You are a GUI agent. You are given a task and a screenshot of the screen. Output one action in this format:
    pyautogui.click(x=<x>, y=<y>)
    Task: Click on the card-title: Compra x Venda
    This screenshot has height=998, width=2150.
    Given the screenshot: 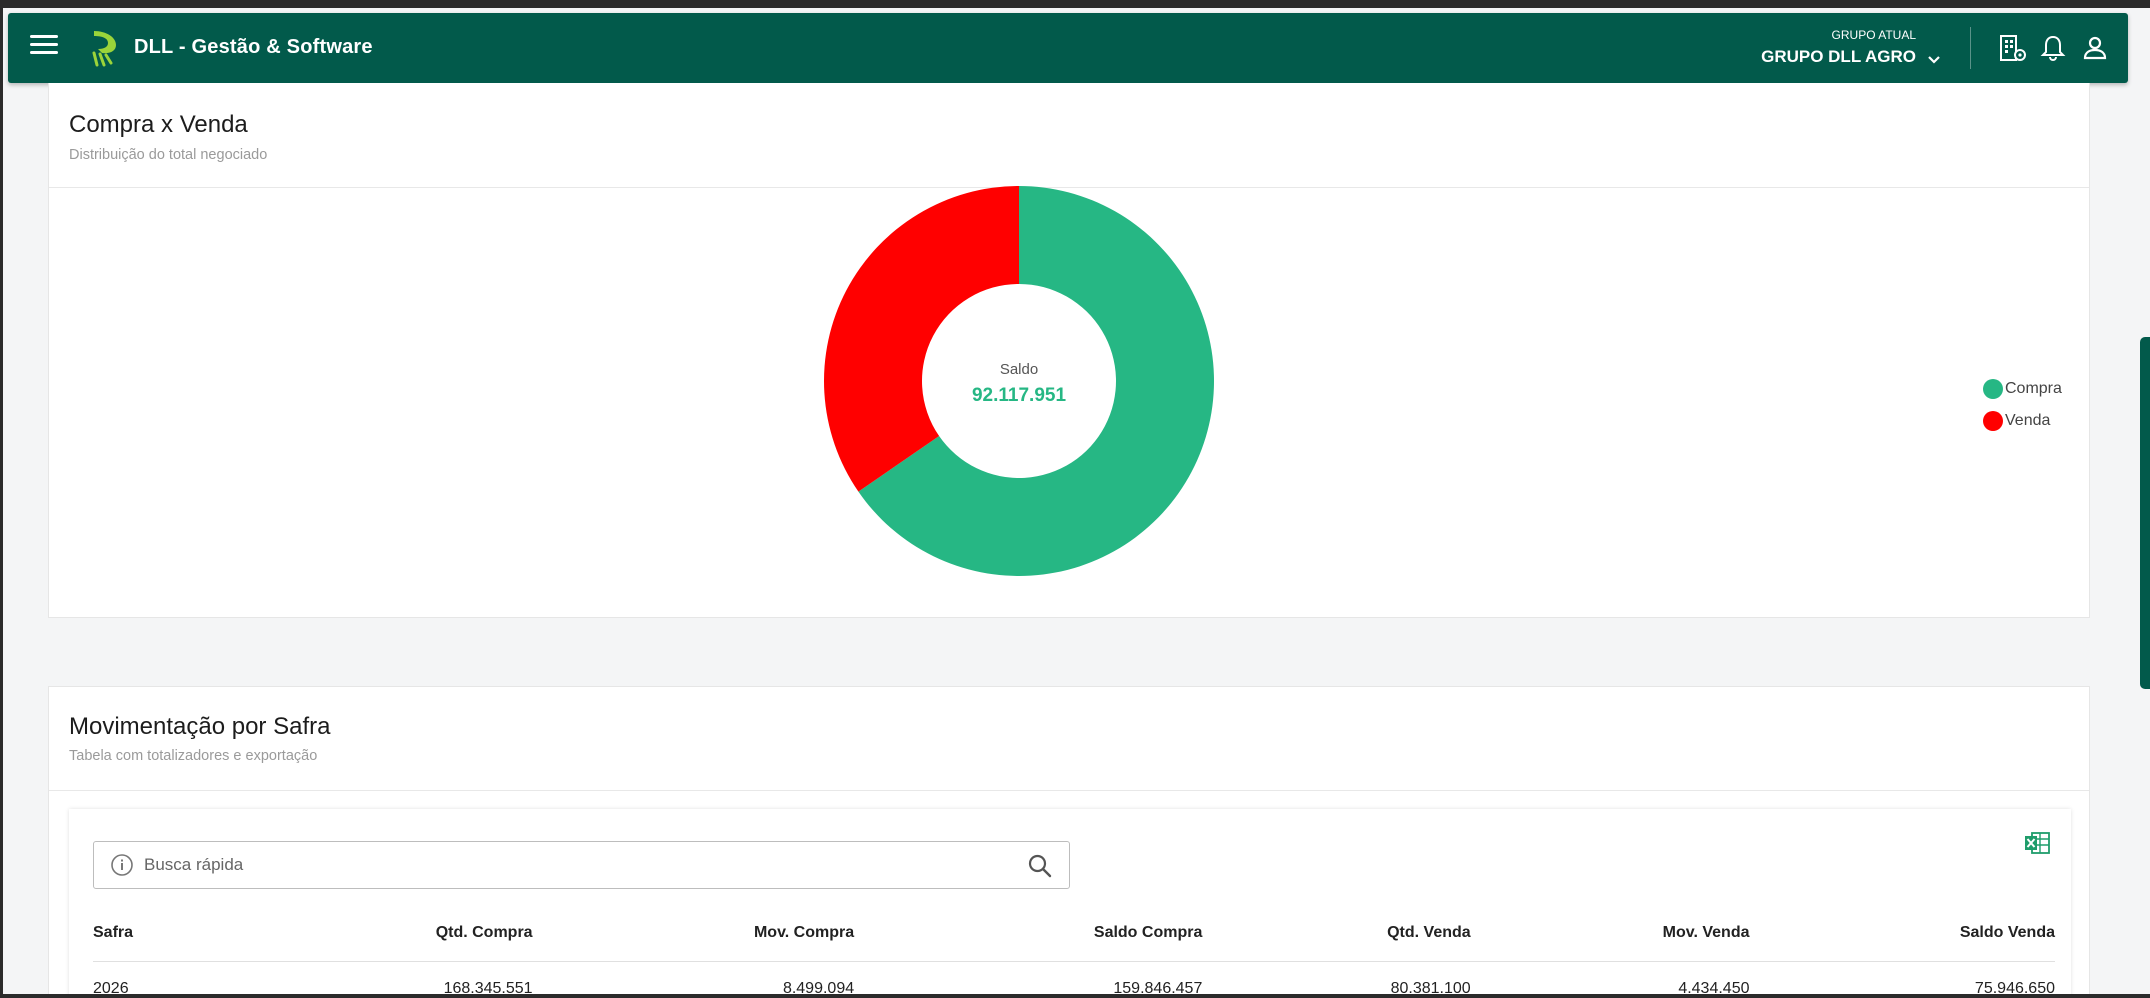 What is the action you would take?
    pyautogui.click(x=158, y=124)
    